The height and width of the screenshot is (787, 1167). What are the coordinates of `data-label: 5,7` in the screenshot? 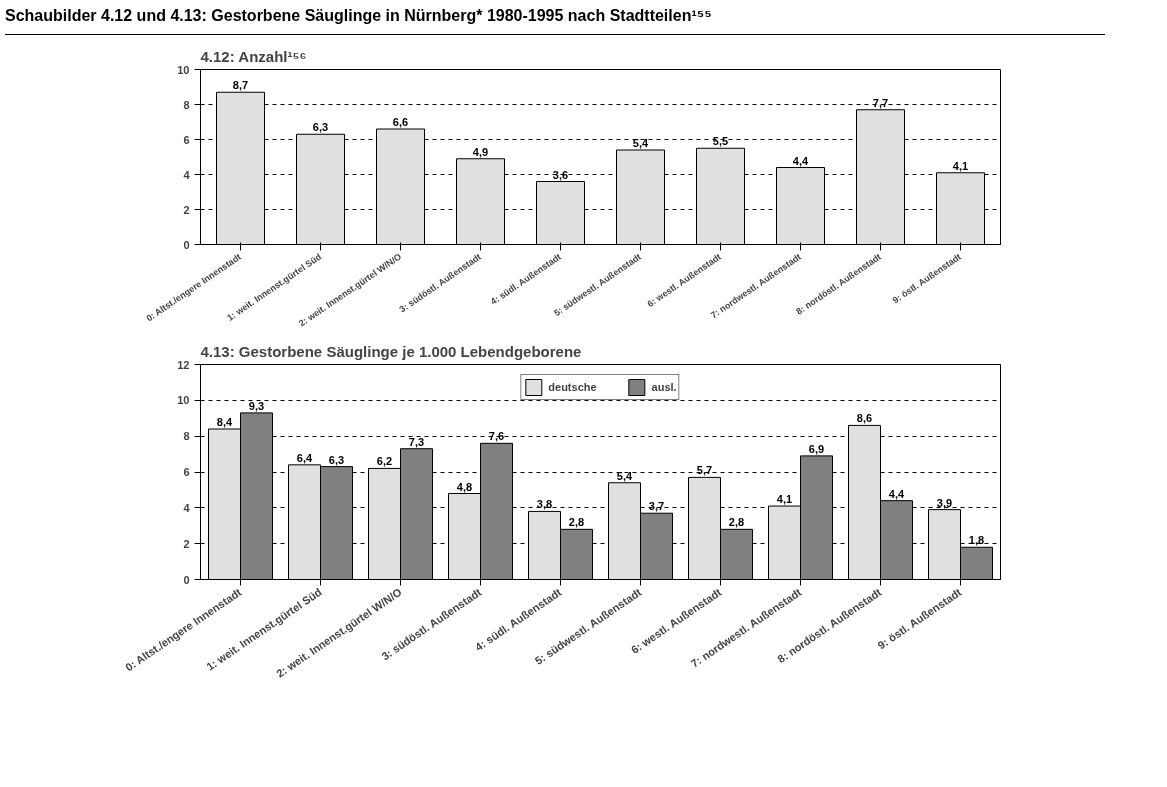 It's located at (704, 470).